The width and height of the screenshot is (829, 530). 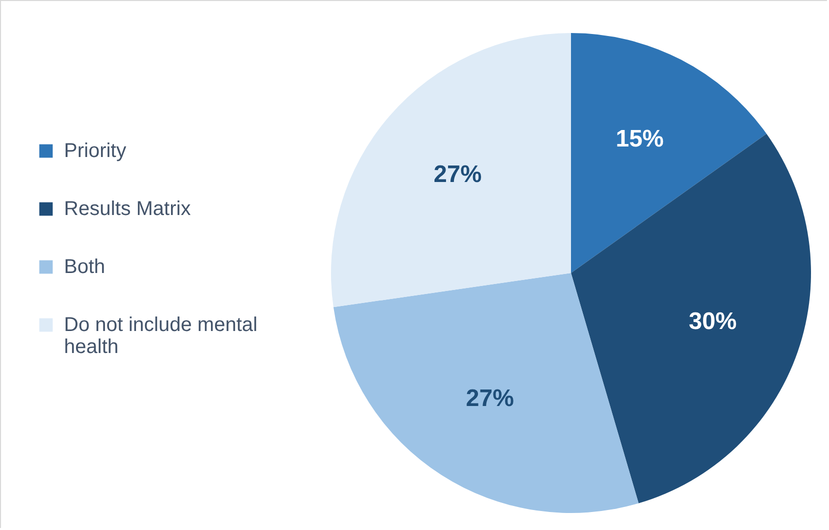 What do you see at coordinates (127, 209) in the screenshot?
I see `legend-label: Results Matrix` at bounding box center [127, 209].